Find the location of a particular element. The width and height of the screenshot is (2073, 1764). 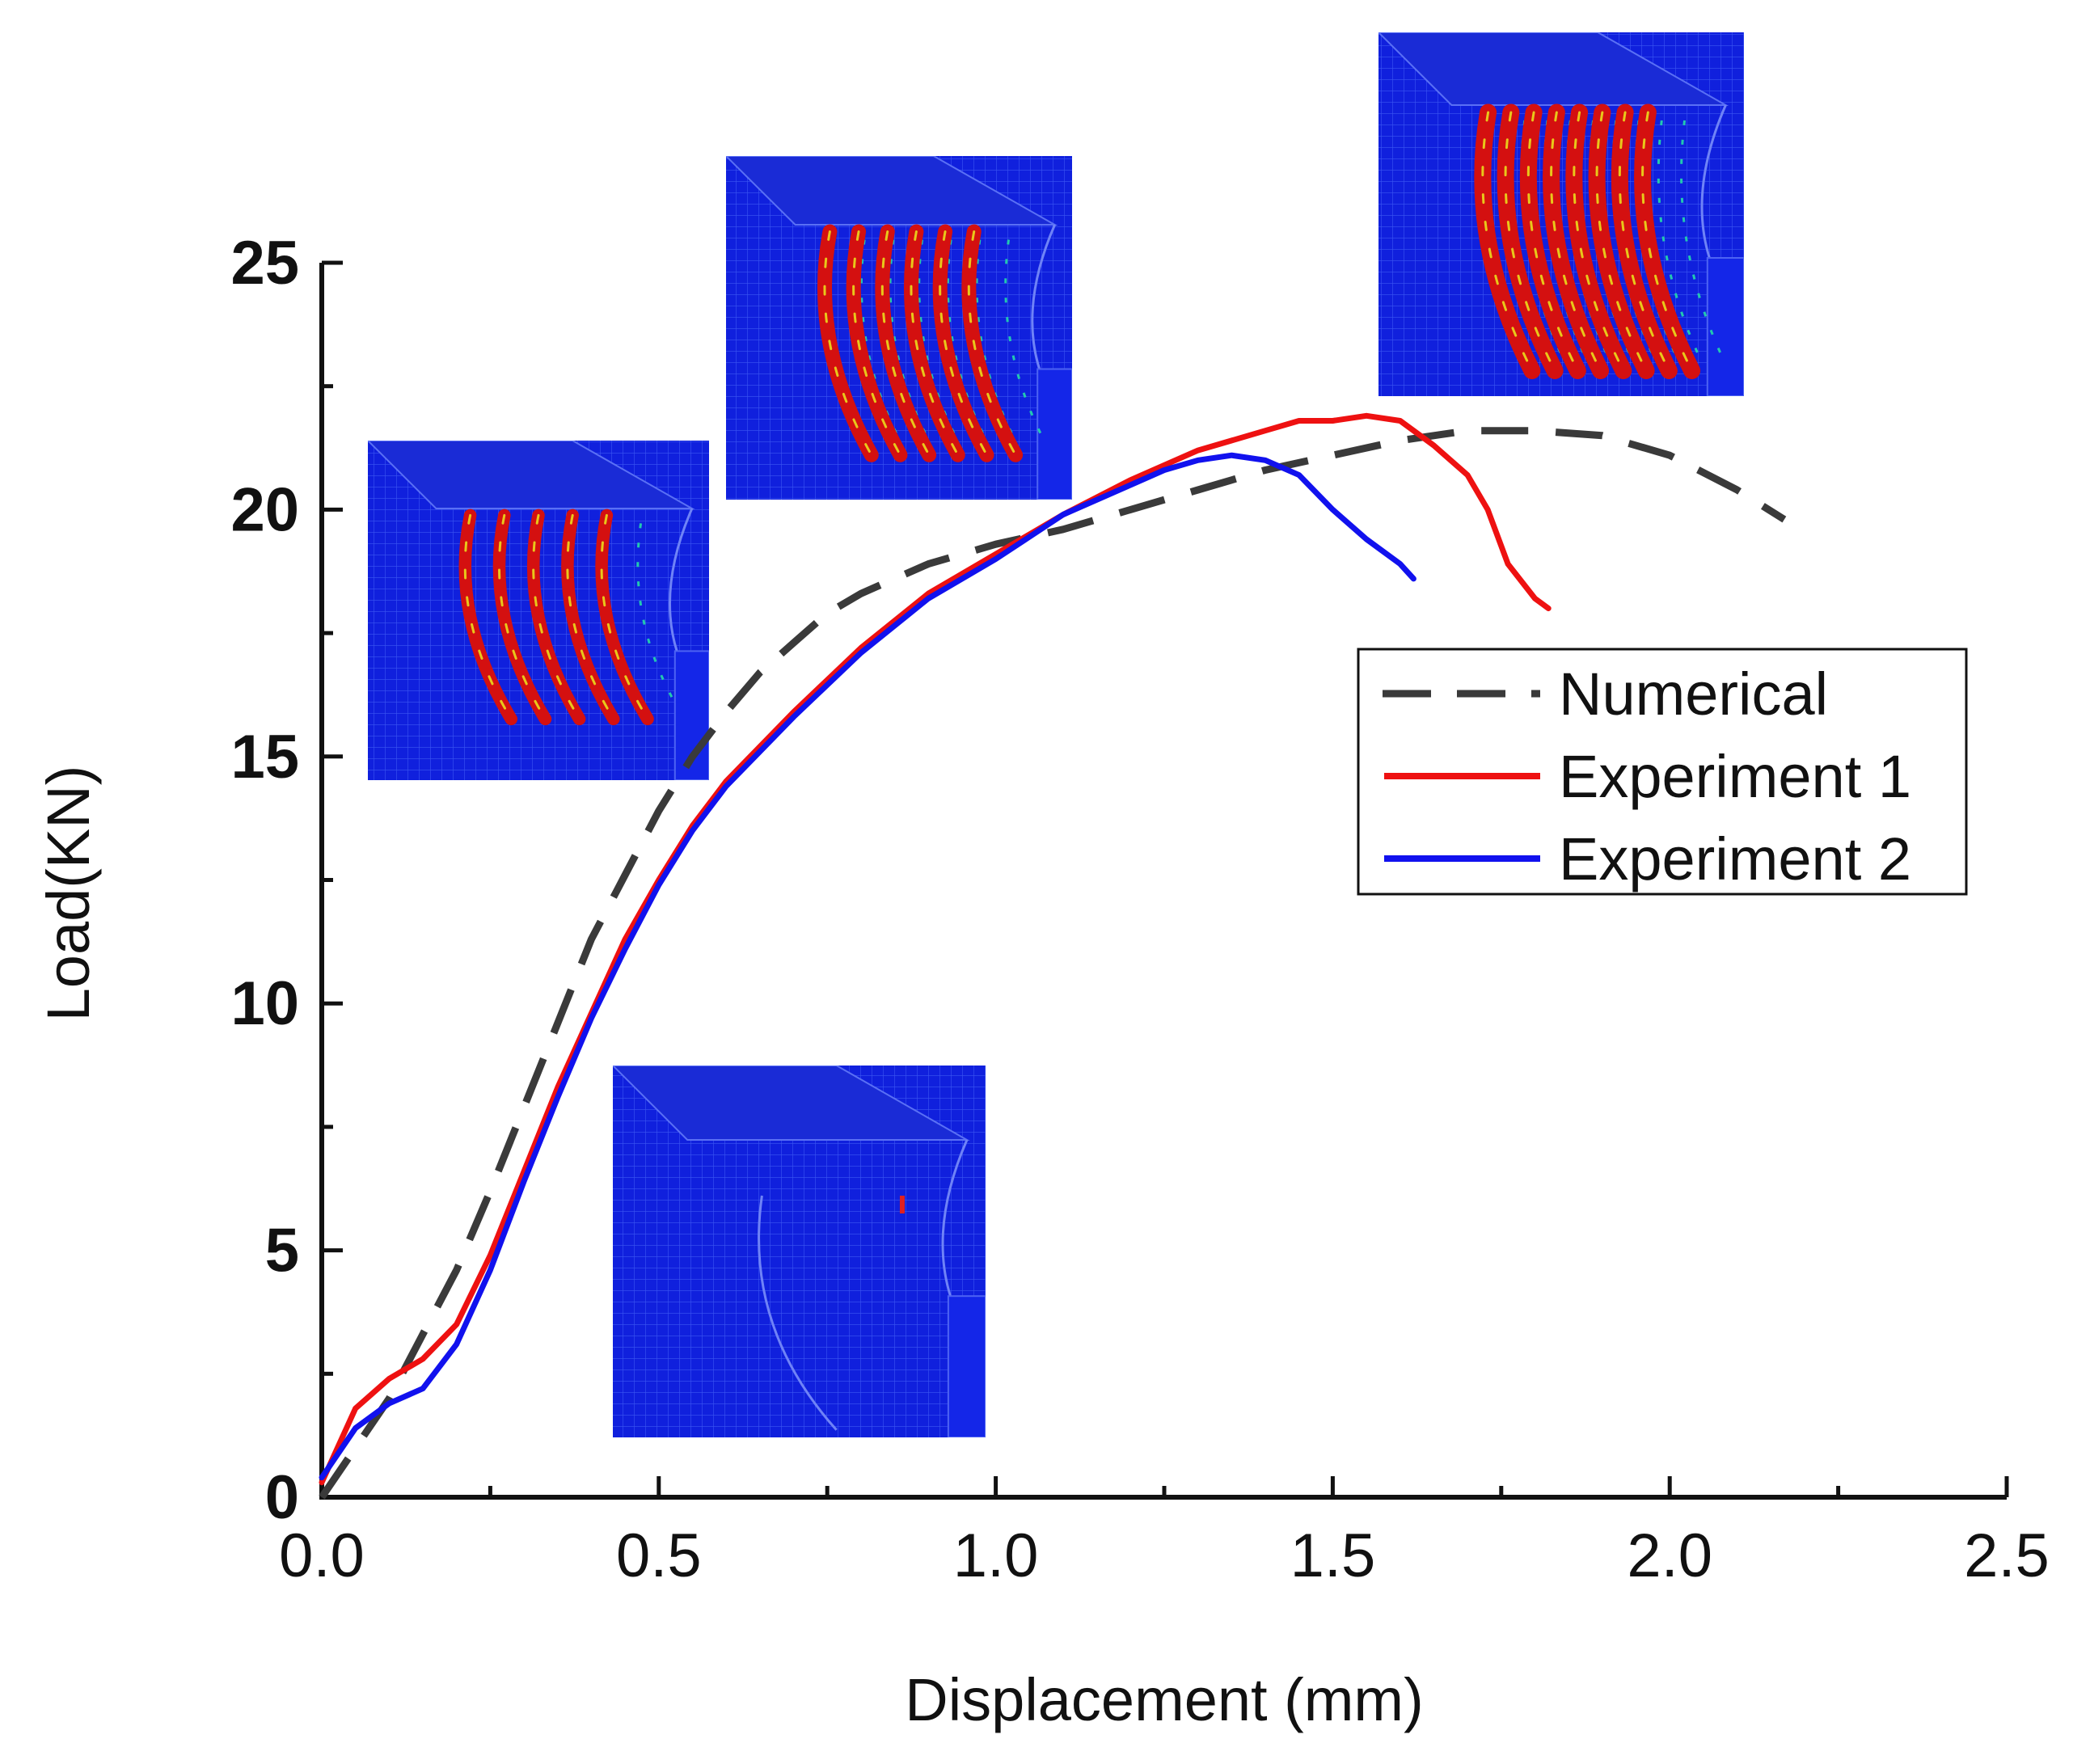

x-tick-label: 2.0 is located at coordinates (1669, 1555).